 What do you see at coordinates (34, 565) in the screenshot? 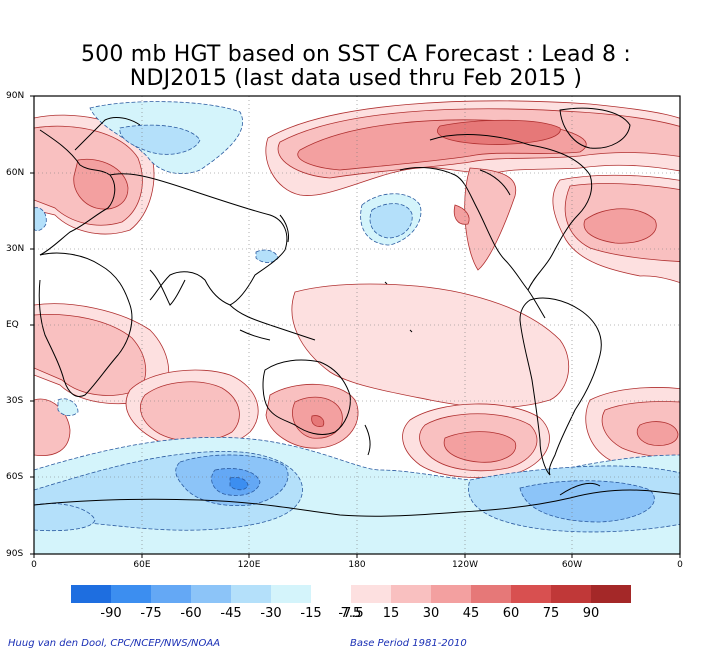
I see `lon-label-0-left: 0` at bounding box center [34, 565].